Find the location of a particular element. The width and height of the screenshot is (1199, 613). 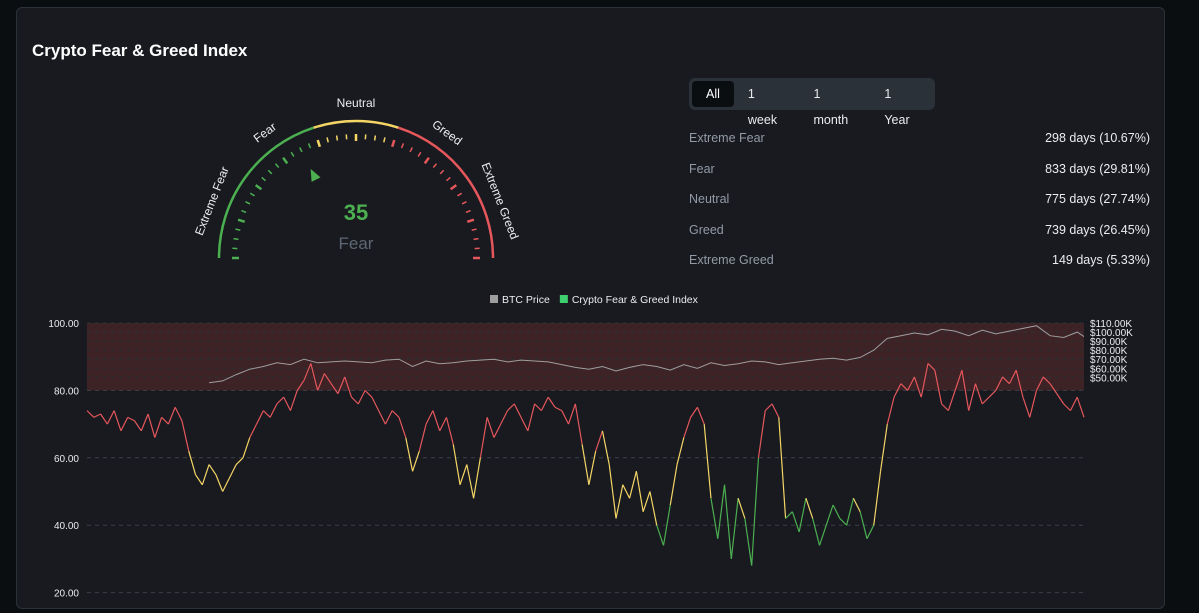

stat-row-neutral: Neutral 775 days (27.74%) is located at coordinates (919, 199).